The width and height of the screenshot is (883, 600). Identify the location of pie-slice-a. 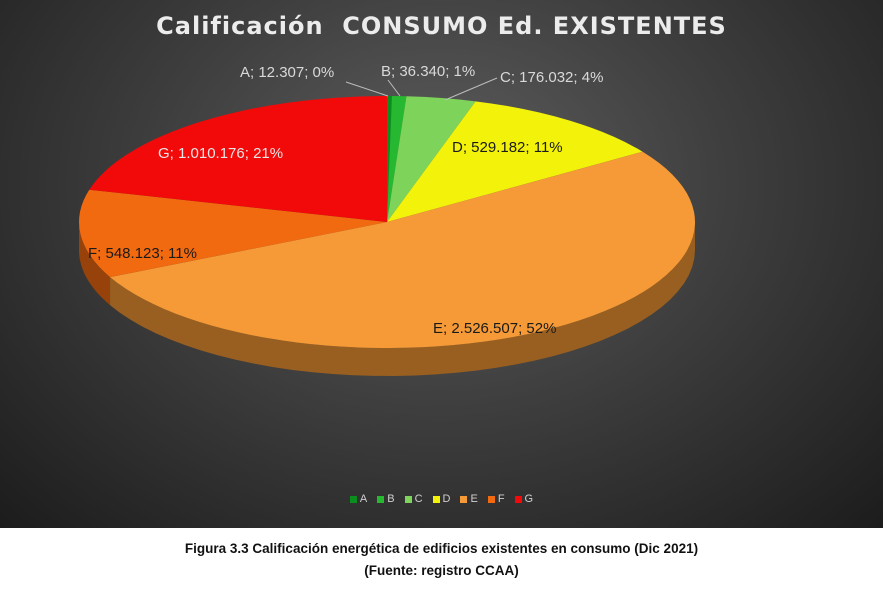
(389, 159).